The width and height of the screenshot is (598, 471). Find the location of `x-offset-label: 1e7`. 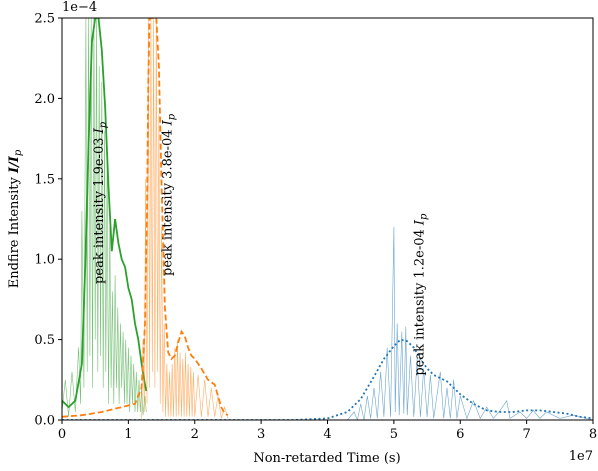

x-offset-label: 1e7 is located at coordinates (581, 456).